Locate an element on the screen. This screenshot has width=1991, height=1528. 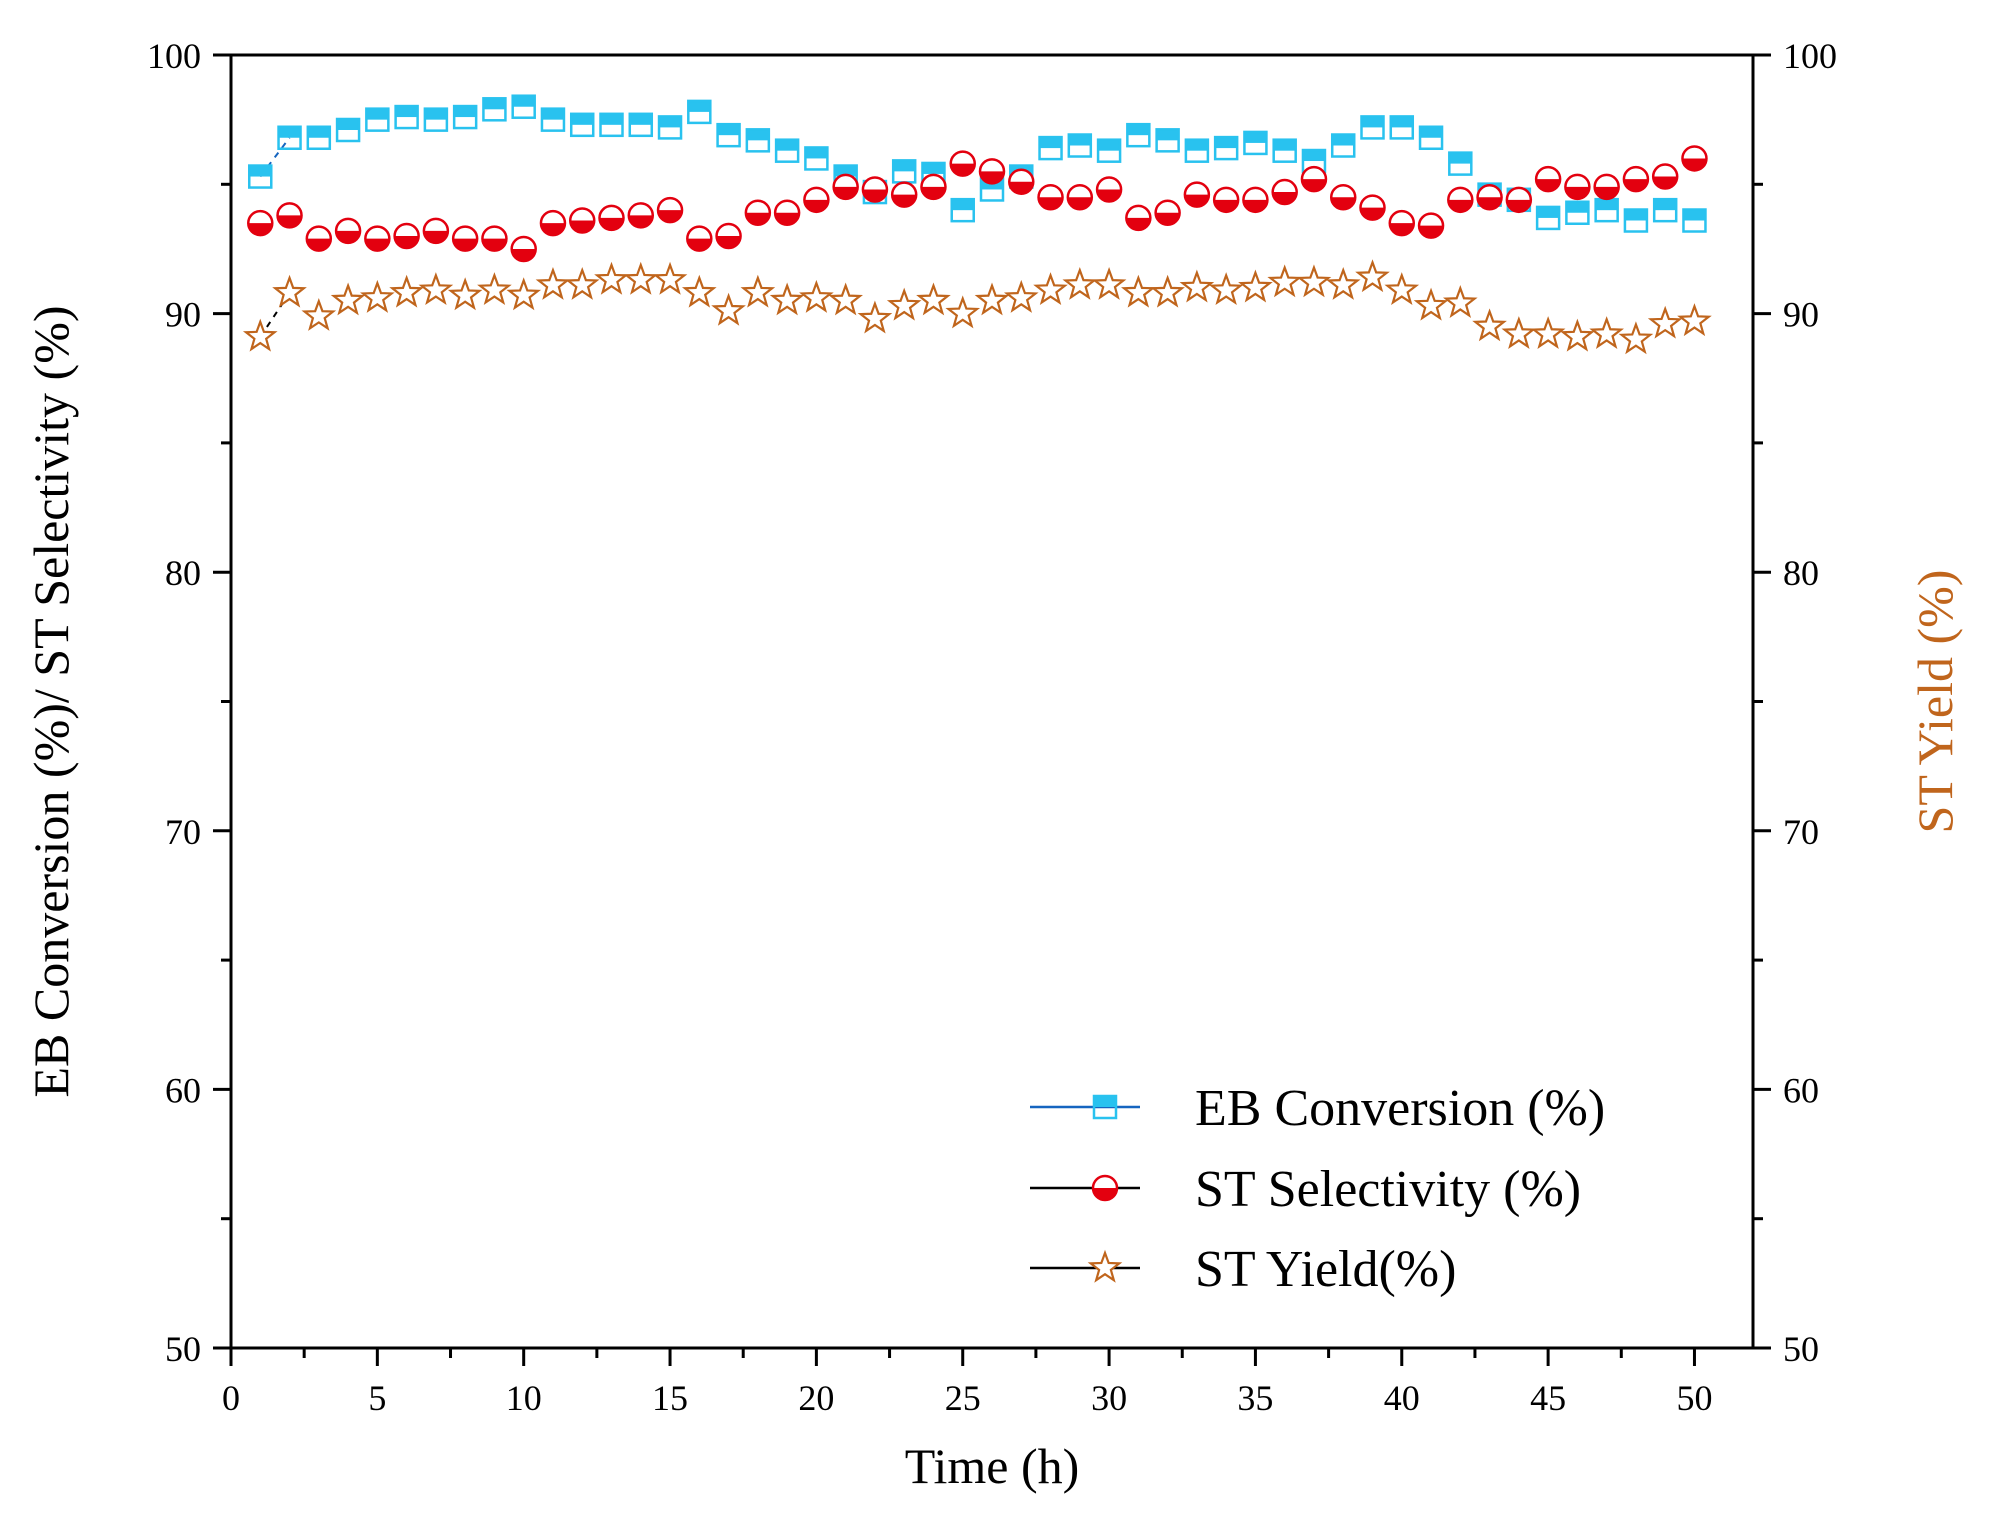
y-left-tick-label: 90 is located at coordinates (183, 315).